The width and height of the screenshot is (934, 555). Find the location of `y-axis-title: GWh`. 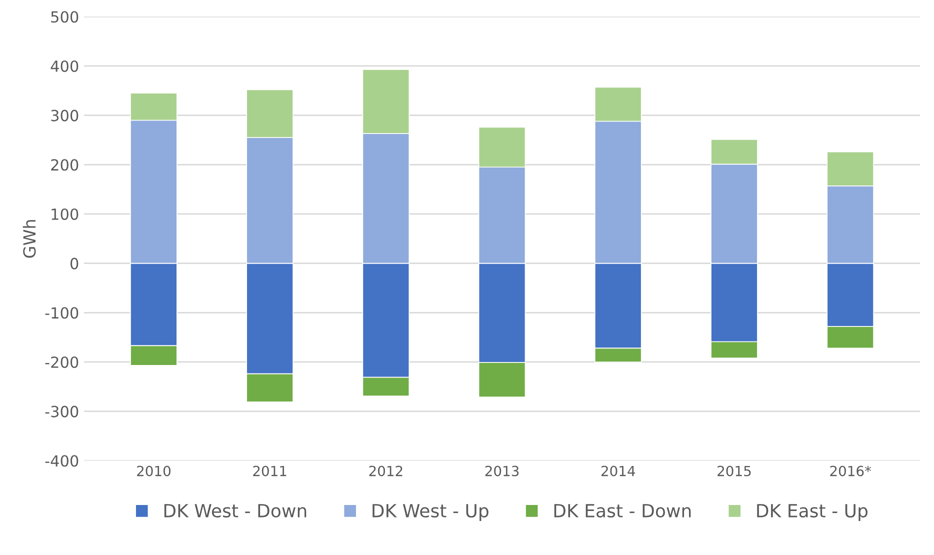

y-axis-title: GWh is located at coordinates (29, 239).